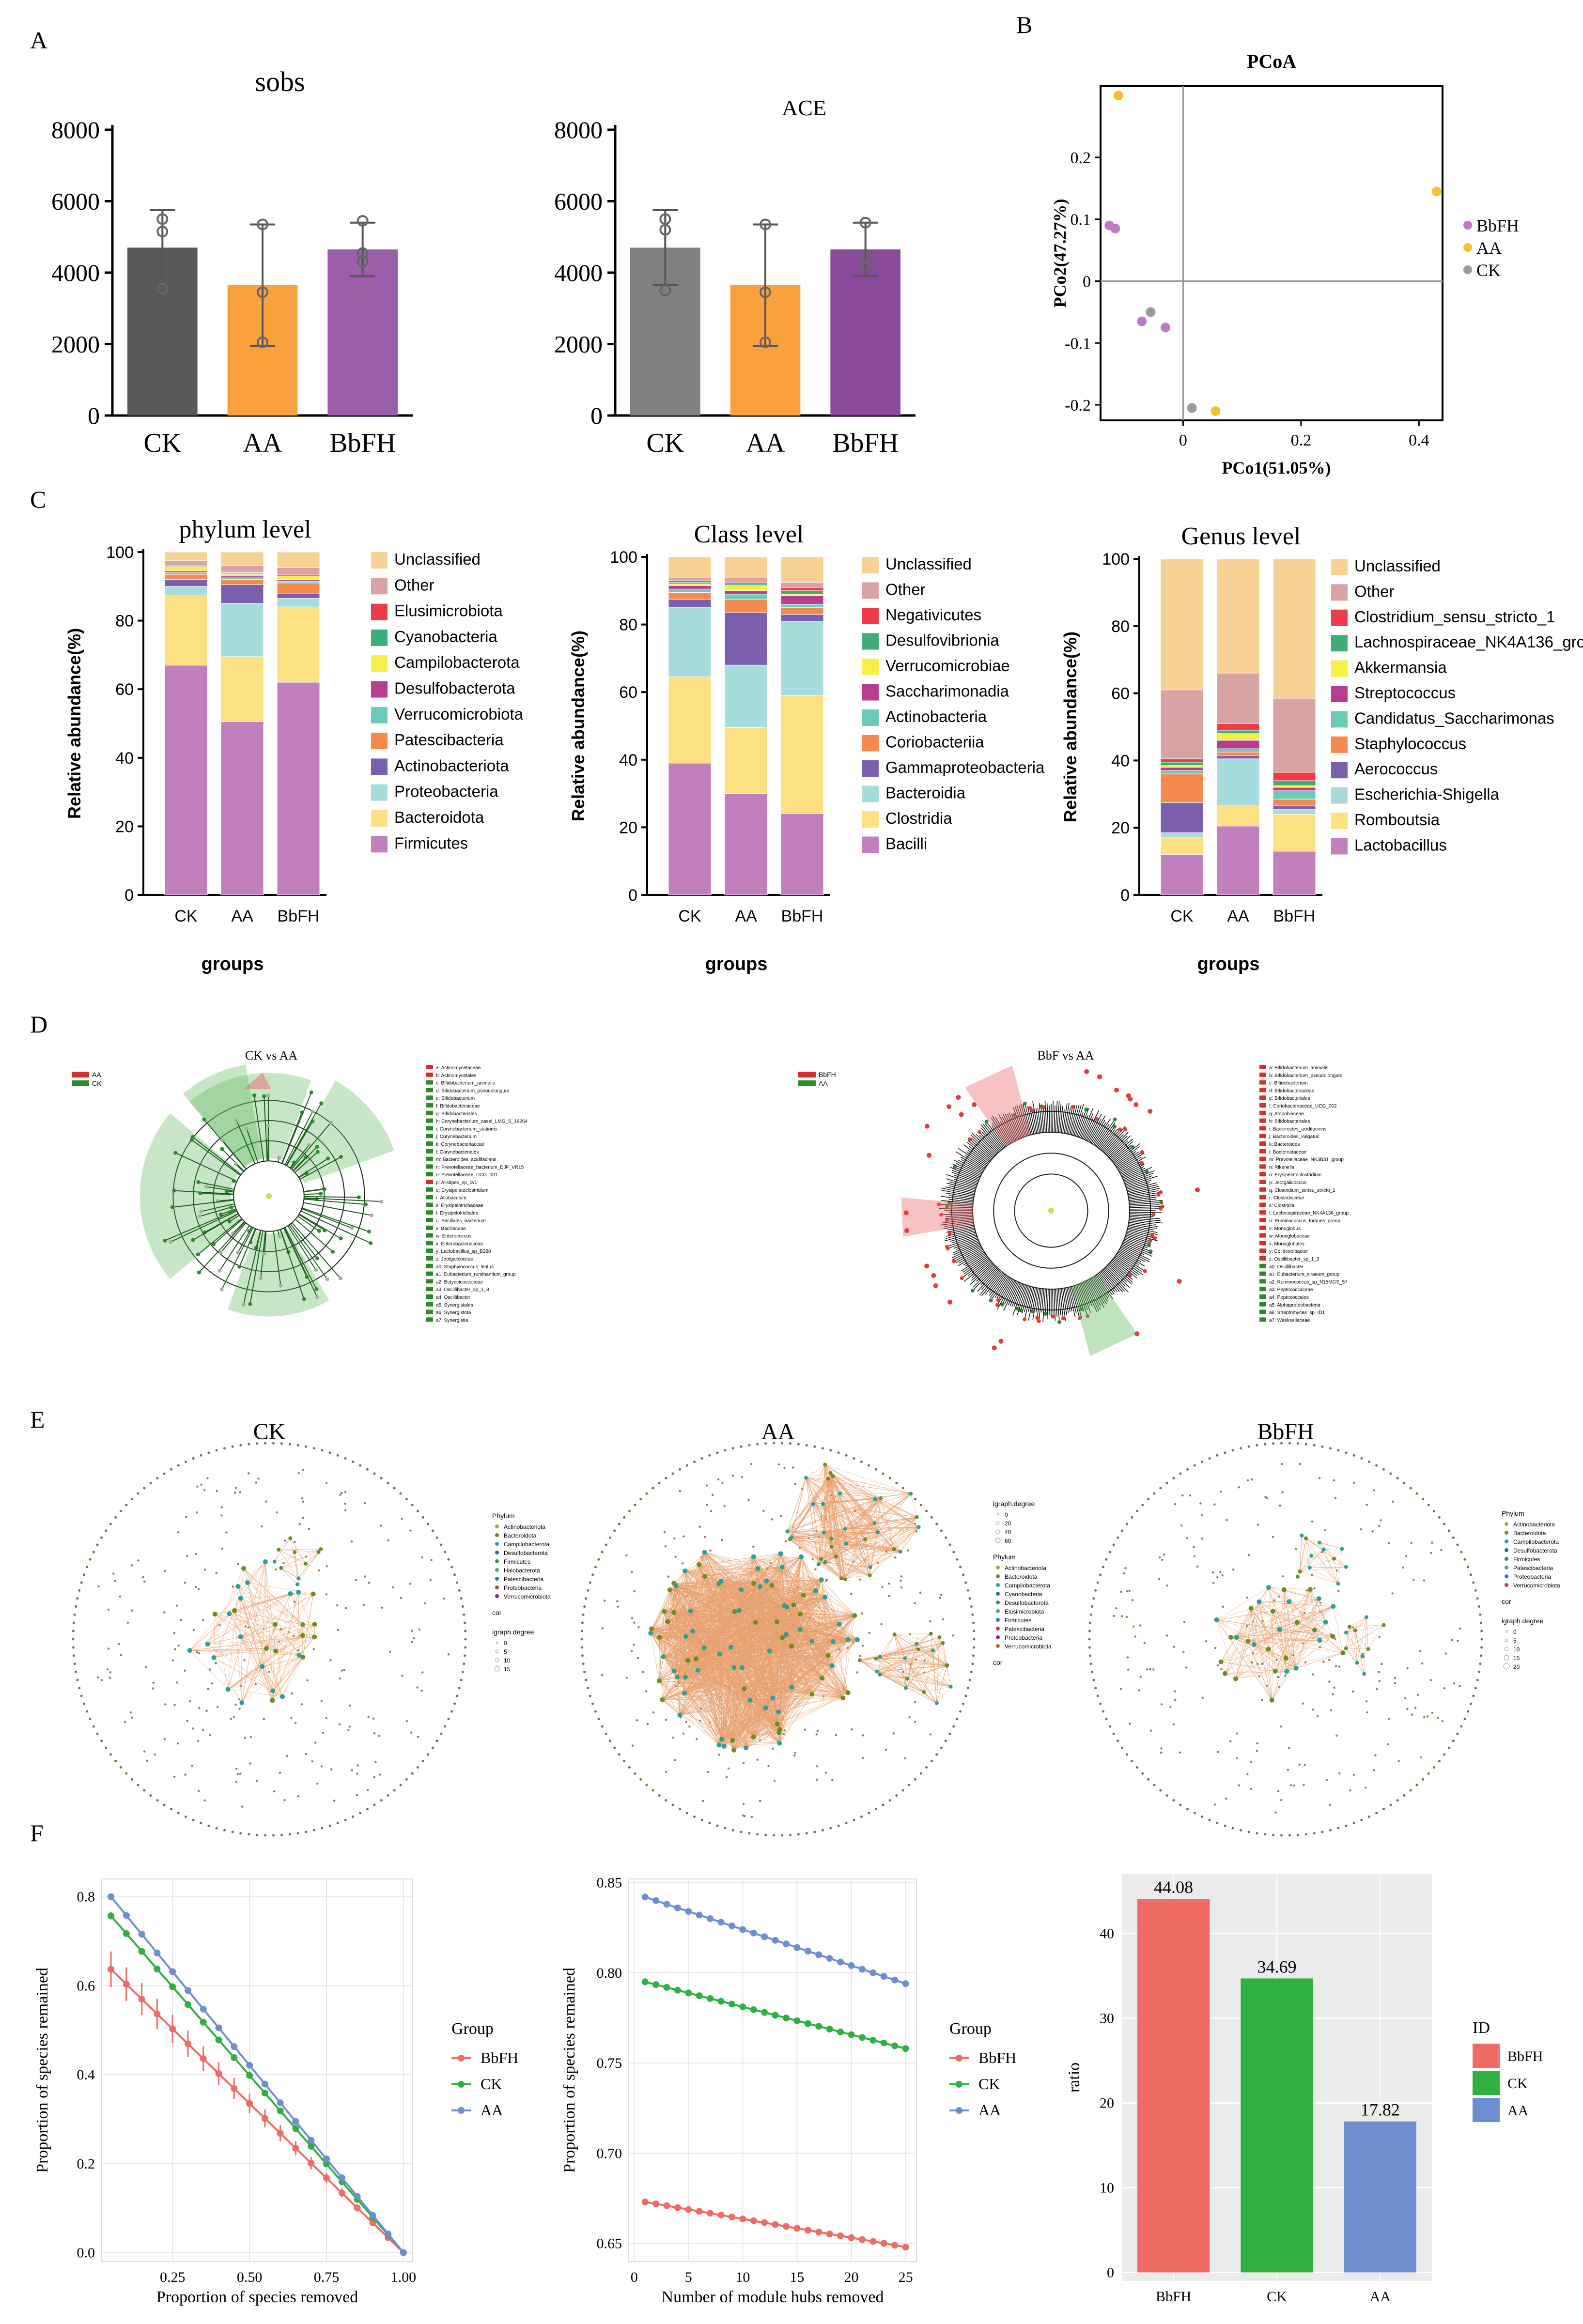  What do you see at coordinates (628, 692) in the screenshot?
I see `y-tick-label: 60` at bounding box center [628, 692].